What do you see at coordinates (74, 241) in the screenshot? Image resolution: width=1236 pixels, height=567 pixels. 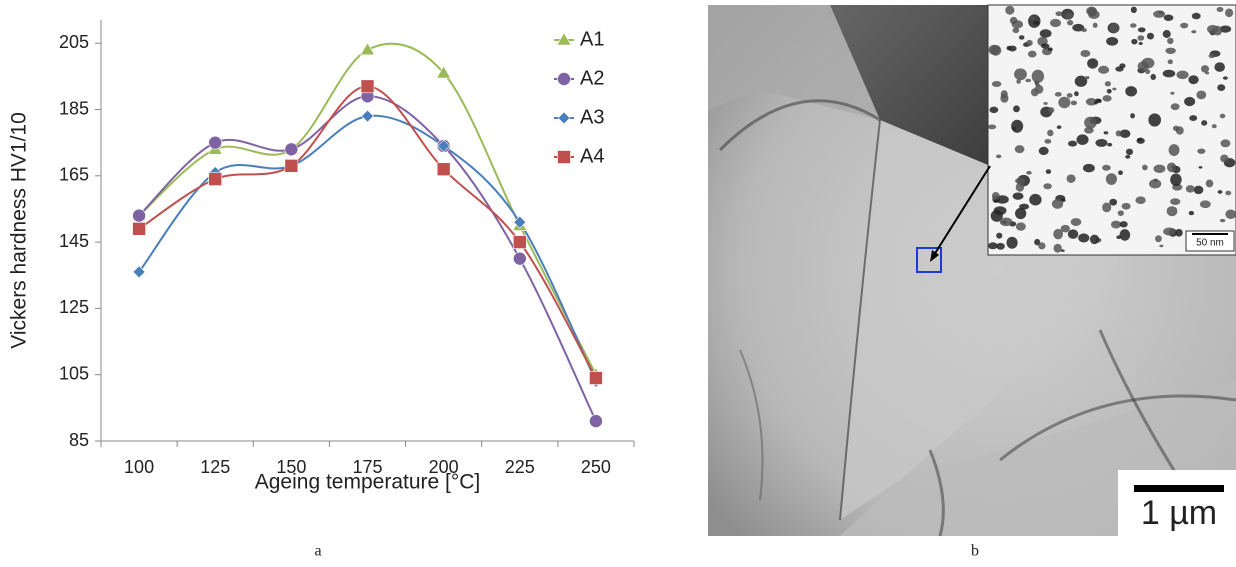 I see `y-tick-label: 145` at bounding box center [74, 241].